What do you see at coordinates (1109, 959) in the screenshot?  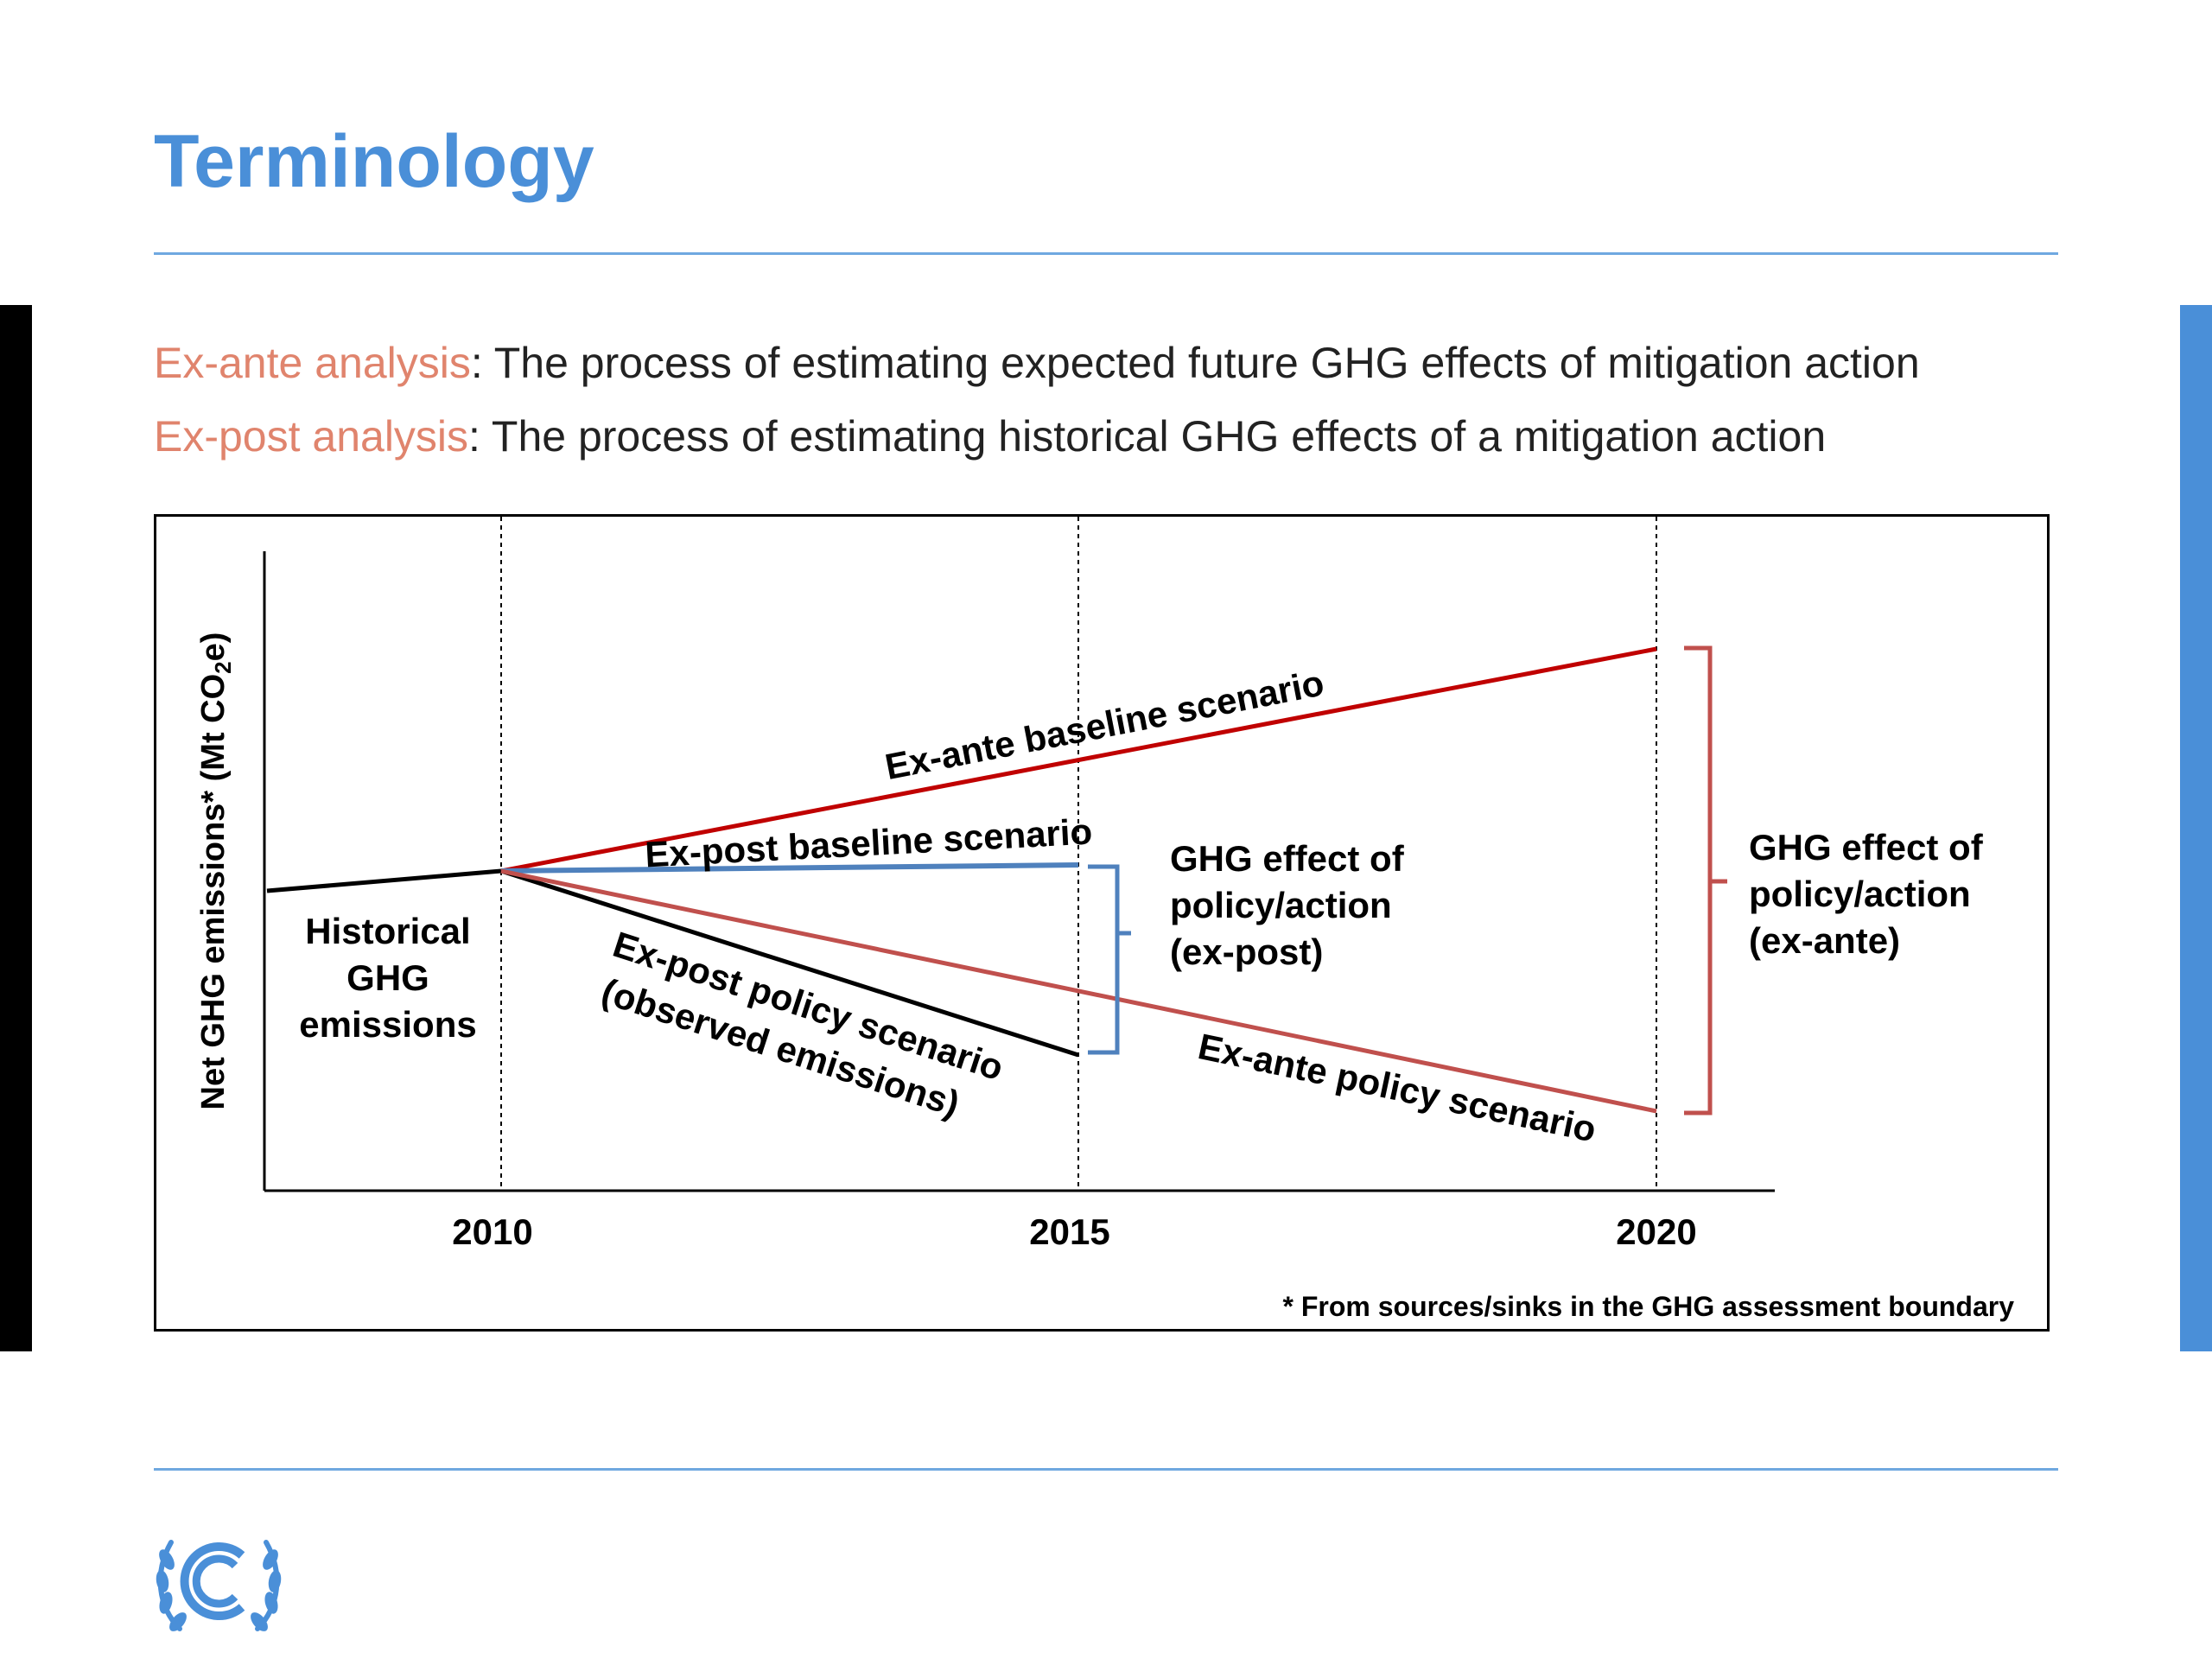 I see `expost-effect-brace` at bounding box center [1109, 959].